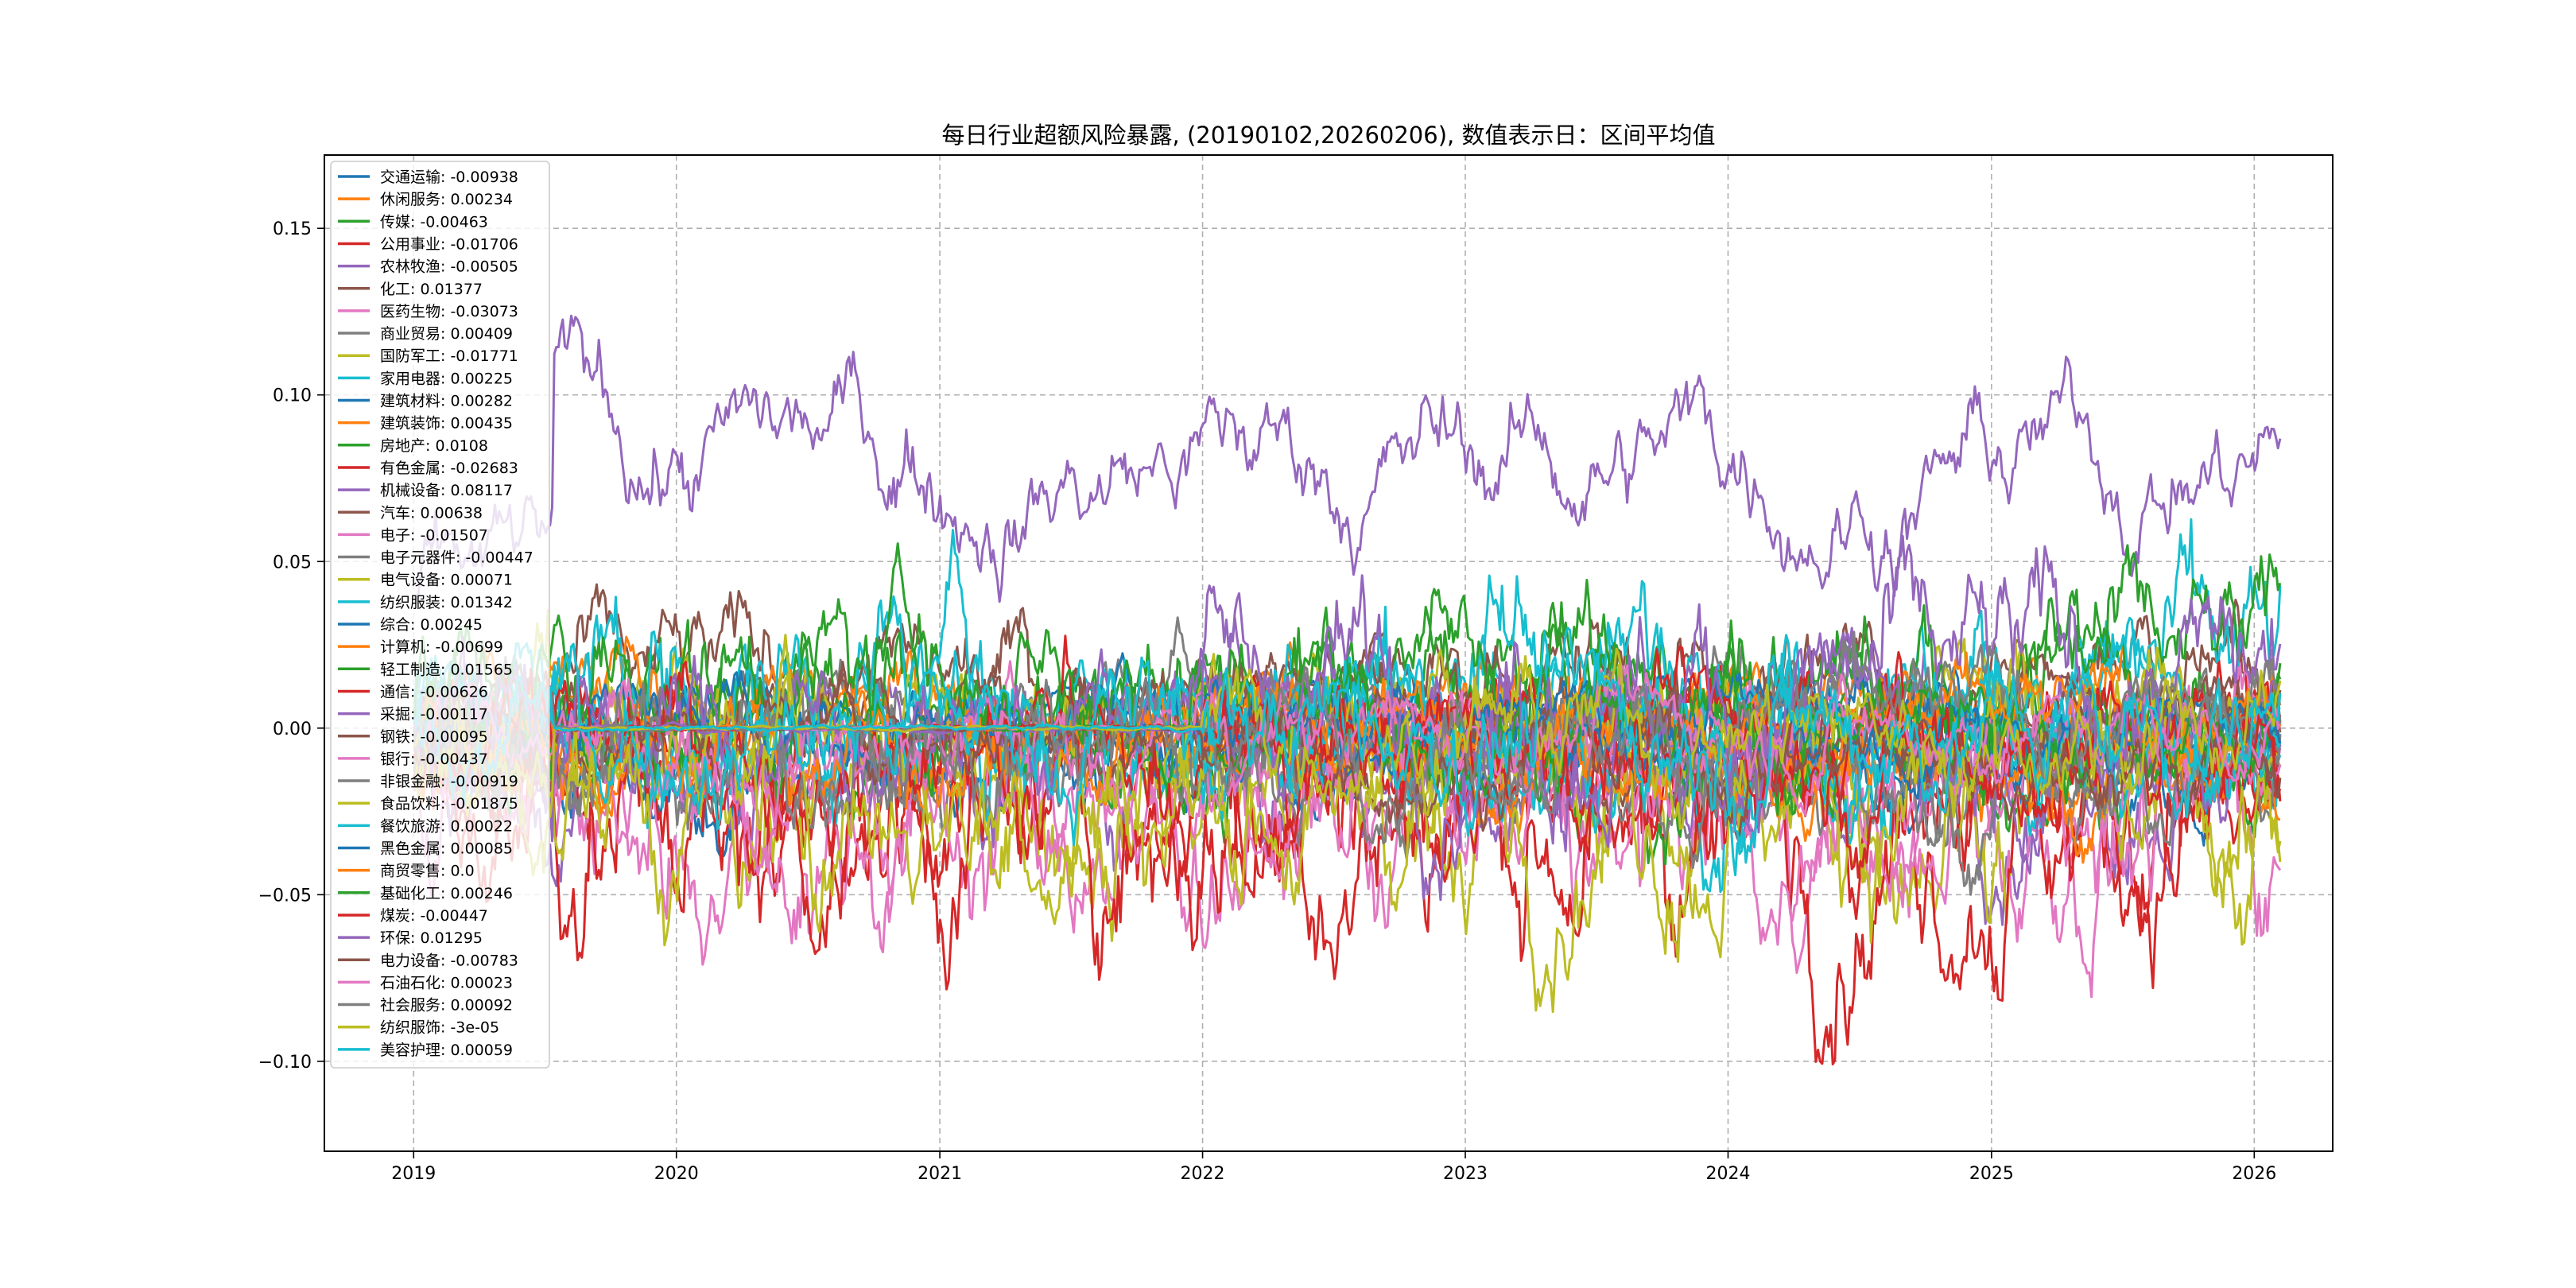 The image size is (2576, 1288). Describe the element at coordinates (446, 669) in the screenshot. I see `legend-entry: 轻工制造: 0.01565` at that location.